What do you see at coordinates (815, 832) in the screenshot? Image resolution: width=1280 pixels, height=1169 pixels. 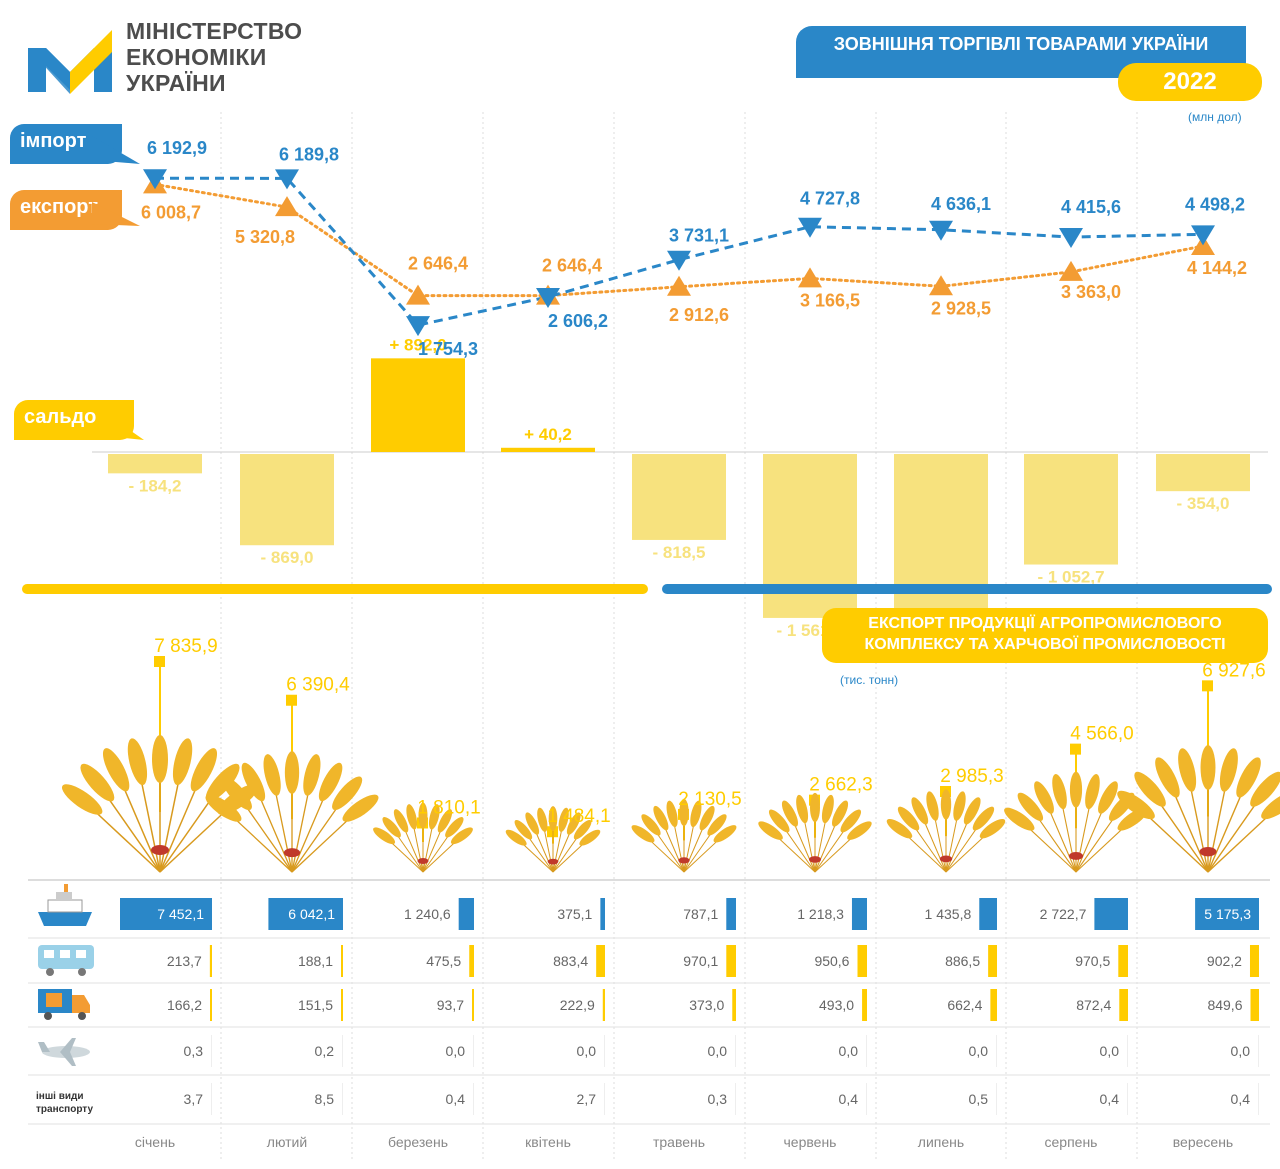 I see `wheat-bunch-icon` at bounding box center [815, 832].